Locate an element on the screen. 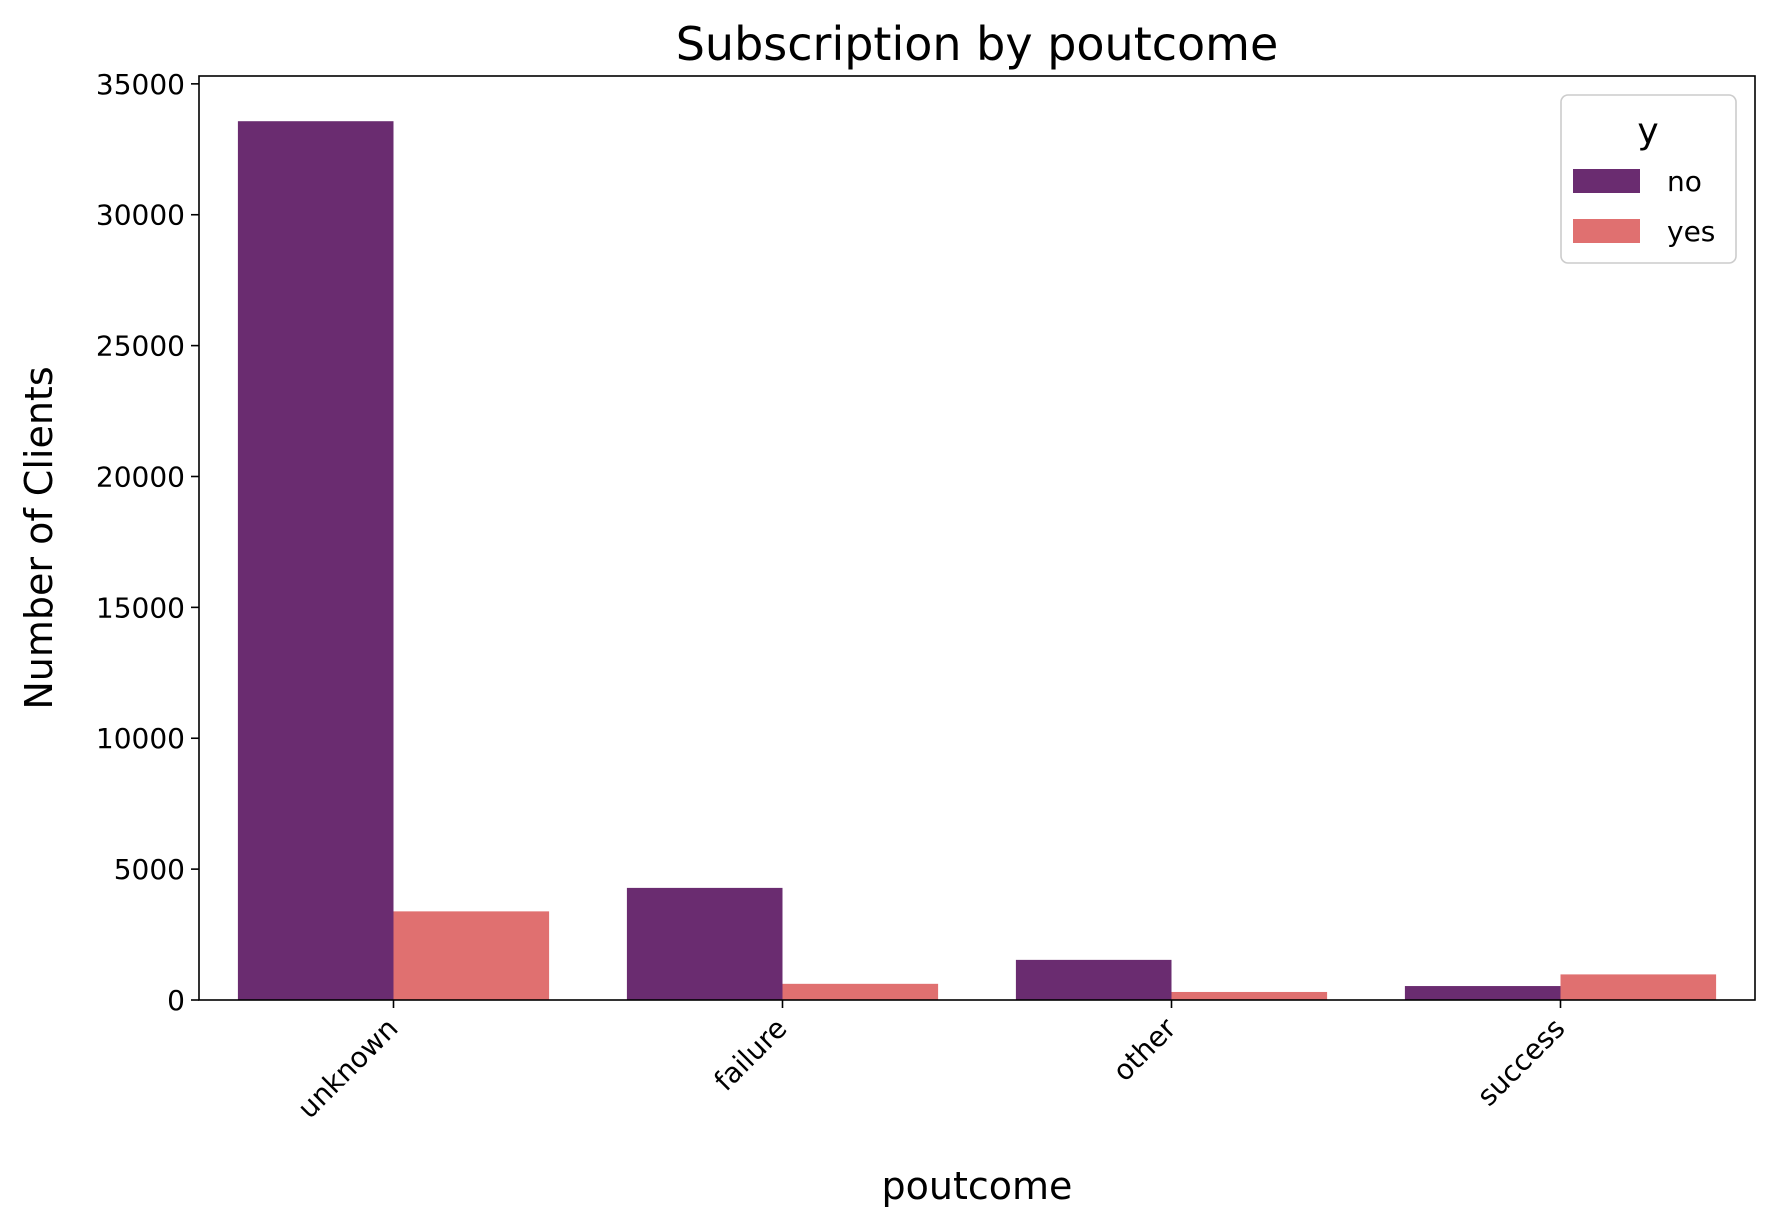 The width and height of the screenshot is (1769, 1229). y-tick-label: 30000 is located at coordinates (140, 215).